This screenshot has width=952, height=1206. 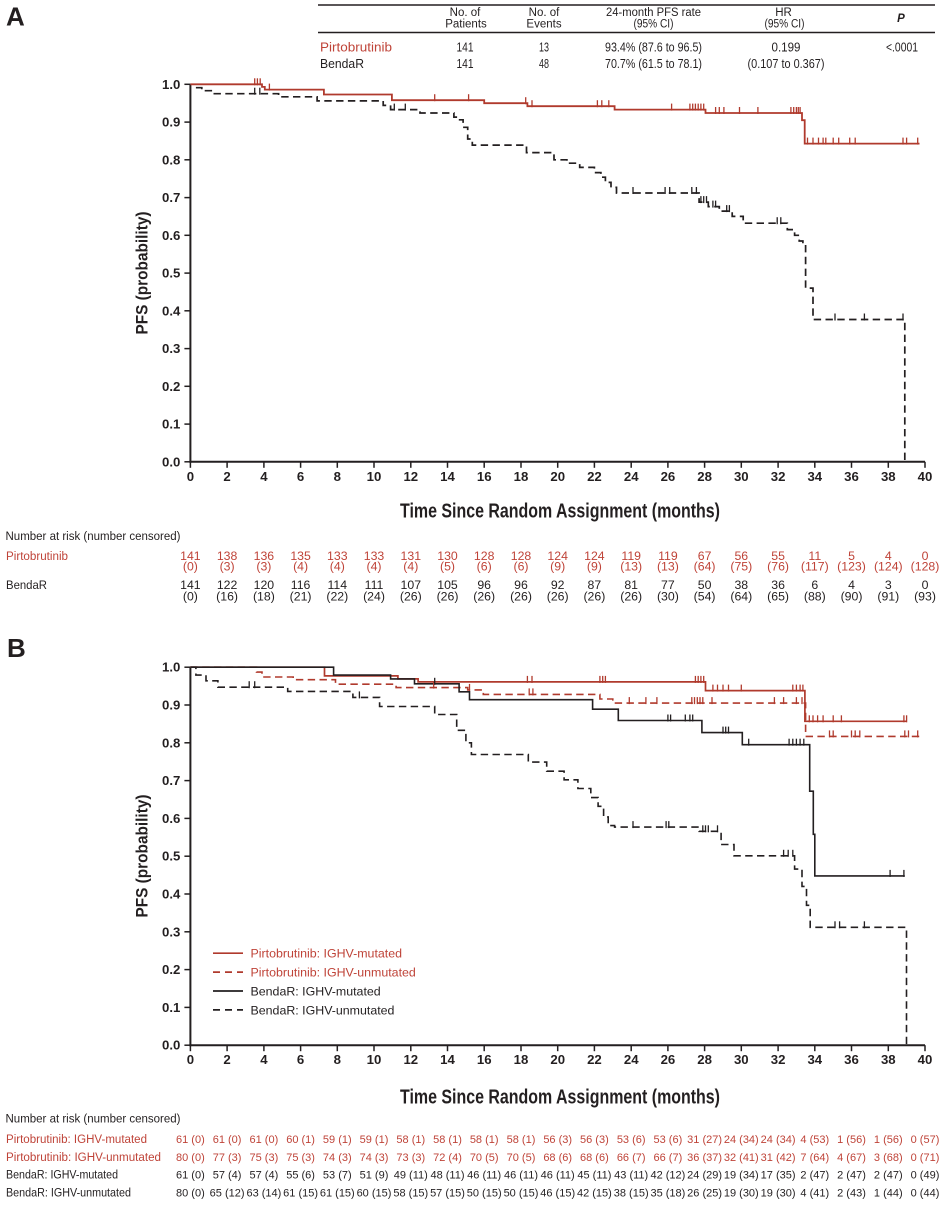 What do you see at coordinates (93, 1119) in the screenshot?
I see `svg-text:Number at risk (number censore: Number at risk (number censored)` at bounding box center [93, 1119].